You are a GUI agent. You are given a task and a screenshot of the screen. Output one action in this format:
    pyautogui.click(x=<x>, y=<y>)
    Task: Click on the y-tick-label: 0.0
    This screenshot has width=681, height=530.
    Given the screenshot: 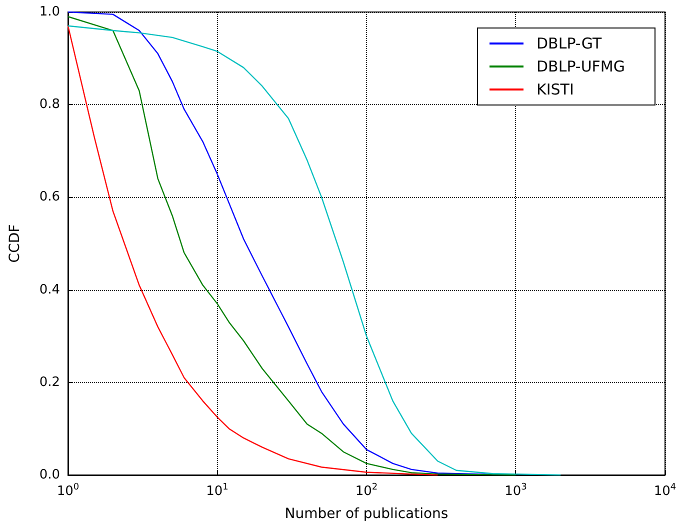 What is the action you would take?
    pyautogui.click(x=49, y=475)
    